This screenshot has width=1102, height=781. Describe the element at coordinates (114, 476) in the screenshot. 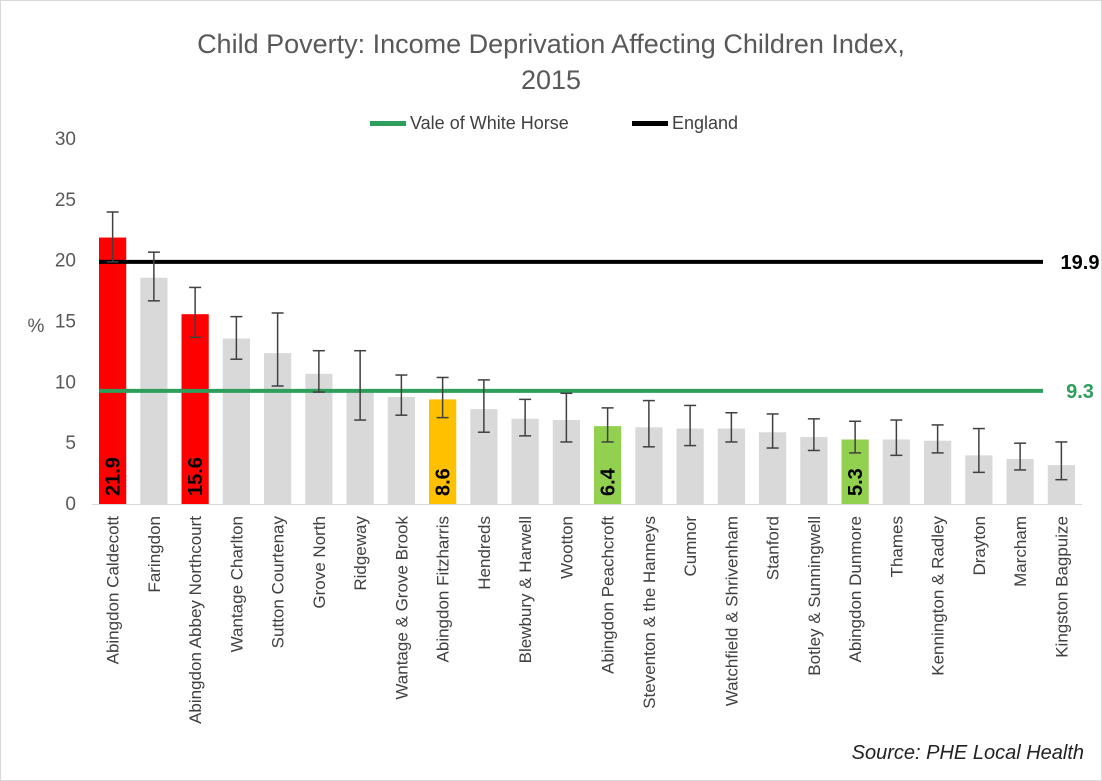

I see `bar-value-label: 21.9` at that location.